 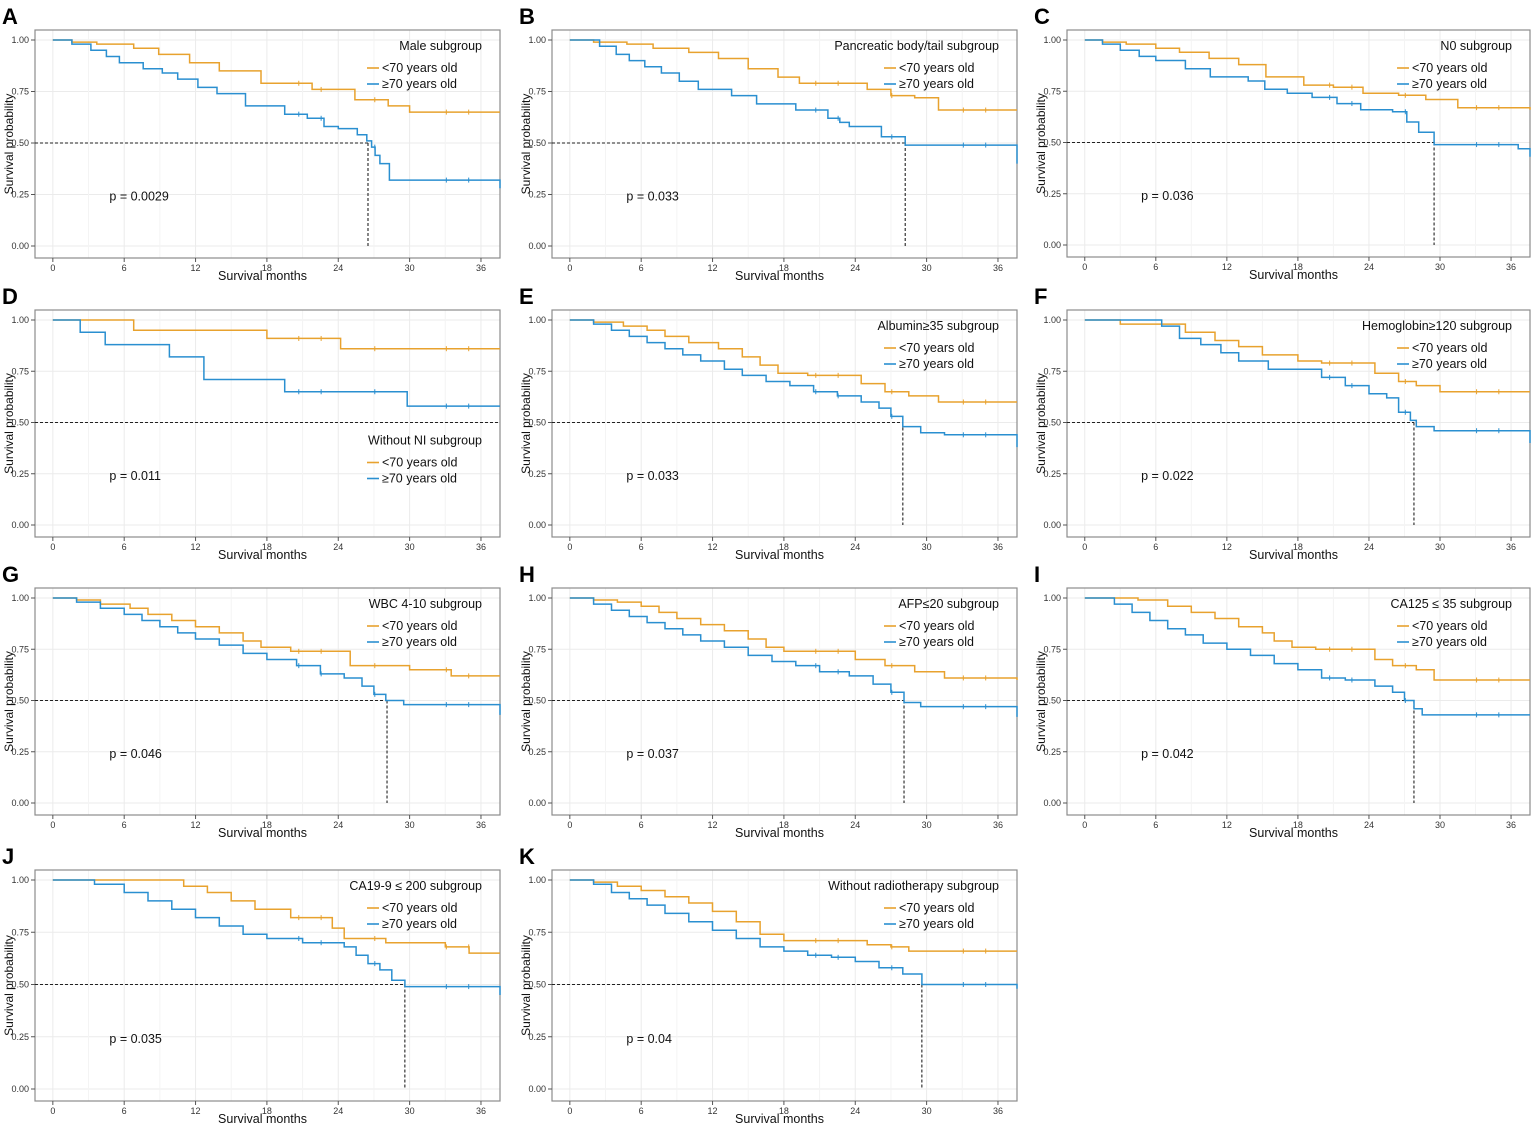 What do you see at coordinates (913, 886) in the screenshot?
I see `subgroup-title: Without radiotherapy subgroup` at bounding box center [913, 886].